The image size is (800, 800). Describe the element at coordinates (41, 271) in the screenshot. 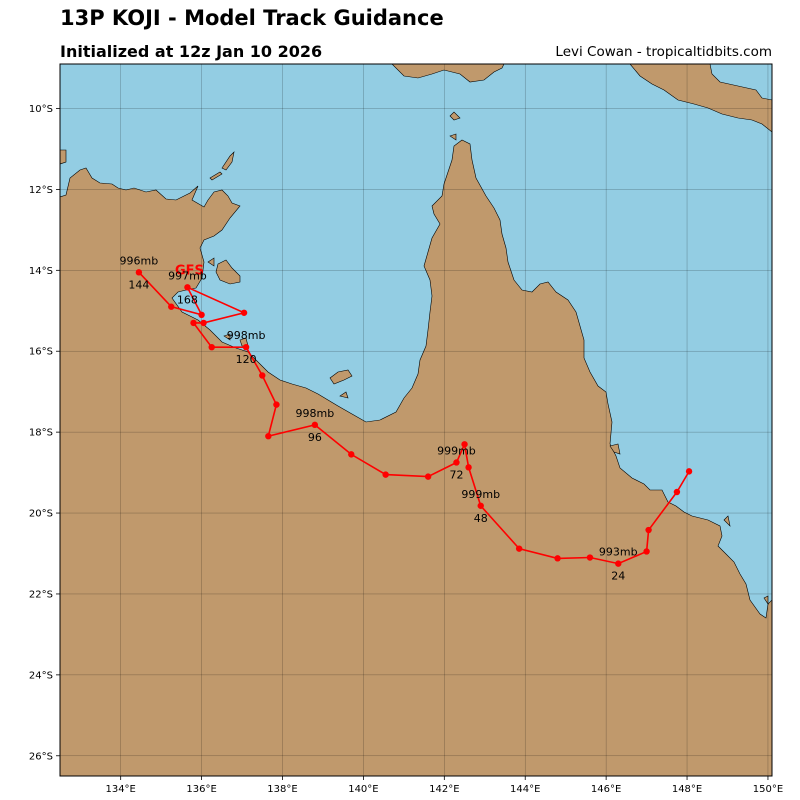

I see `lat-tick-label: 14°S` at that location.